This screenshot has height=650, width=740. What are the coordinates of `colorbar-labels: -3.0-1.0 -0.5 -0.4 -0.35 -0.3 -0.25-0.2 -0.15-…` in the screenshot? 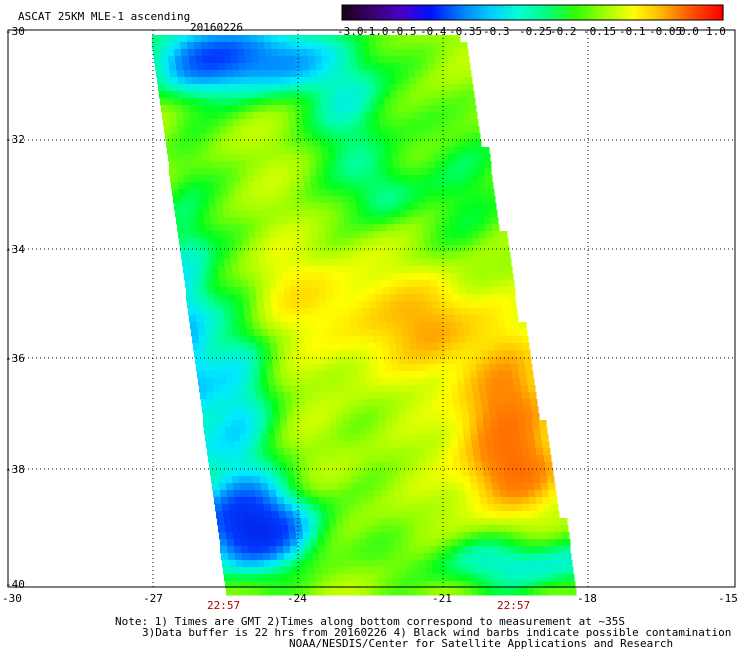 It's located at (531, 31).